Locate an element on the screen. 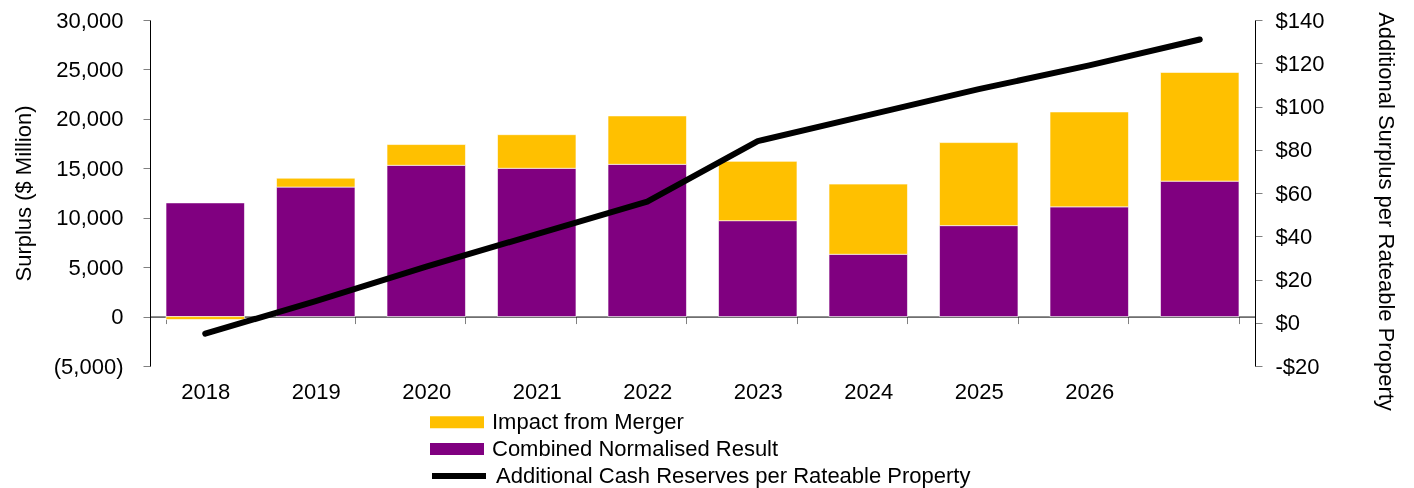 The image size is (1414, 488). legend-label: Additional Cash Reserves per Rateable Property is located at coordinates (733, 475).